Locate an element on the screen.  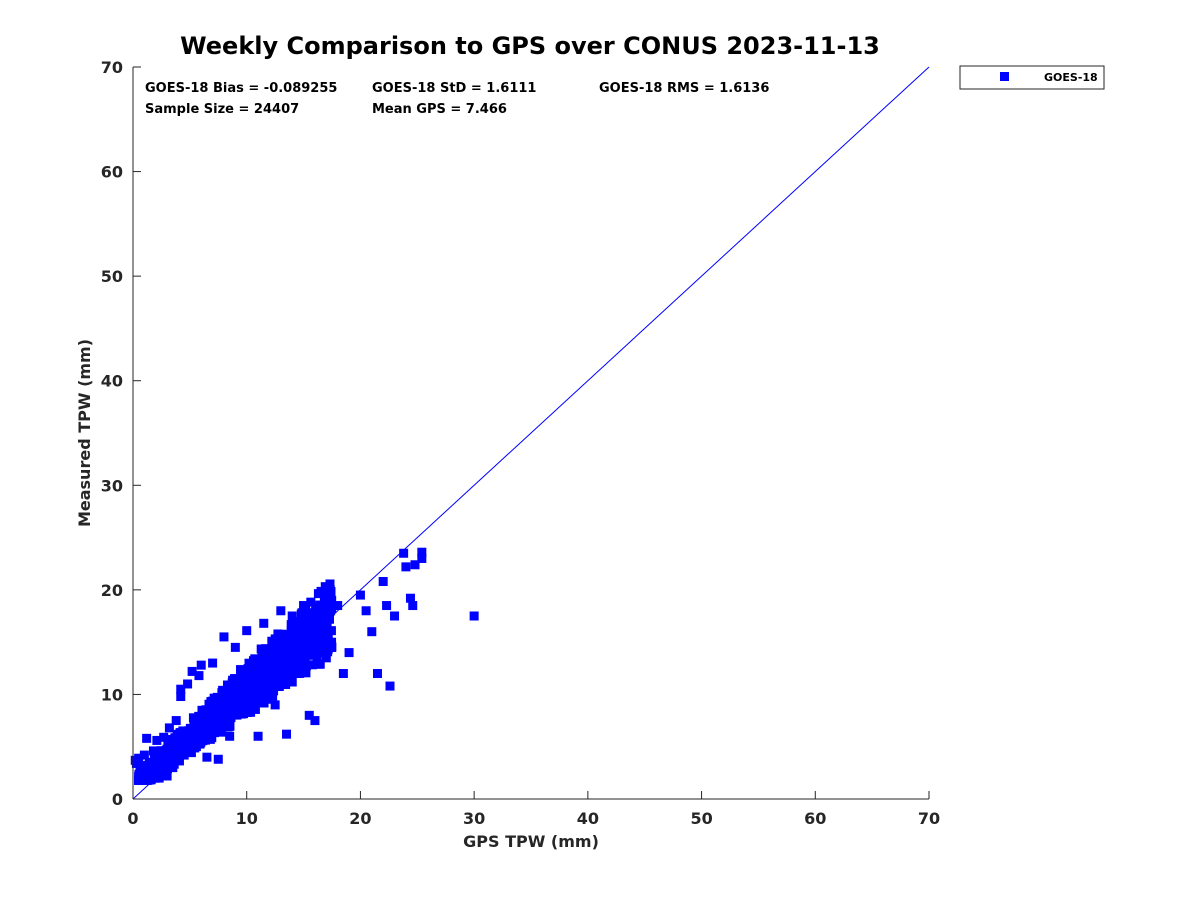
y-ticks: 0 10 20 30 40 50 60 70 is located at coordinates (121, 433).